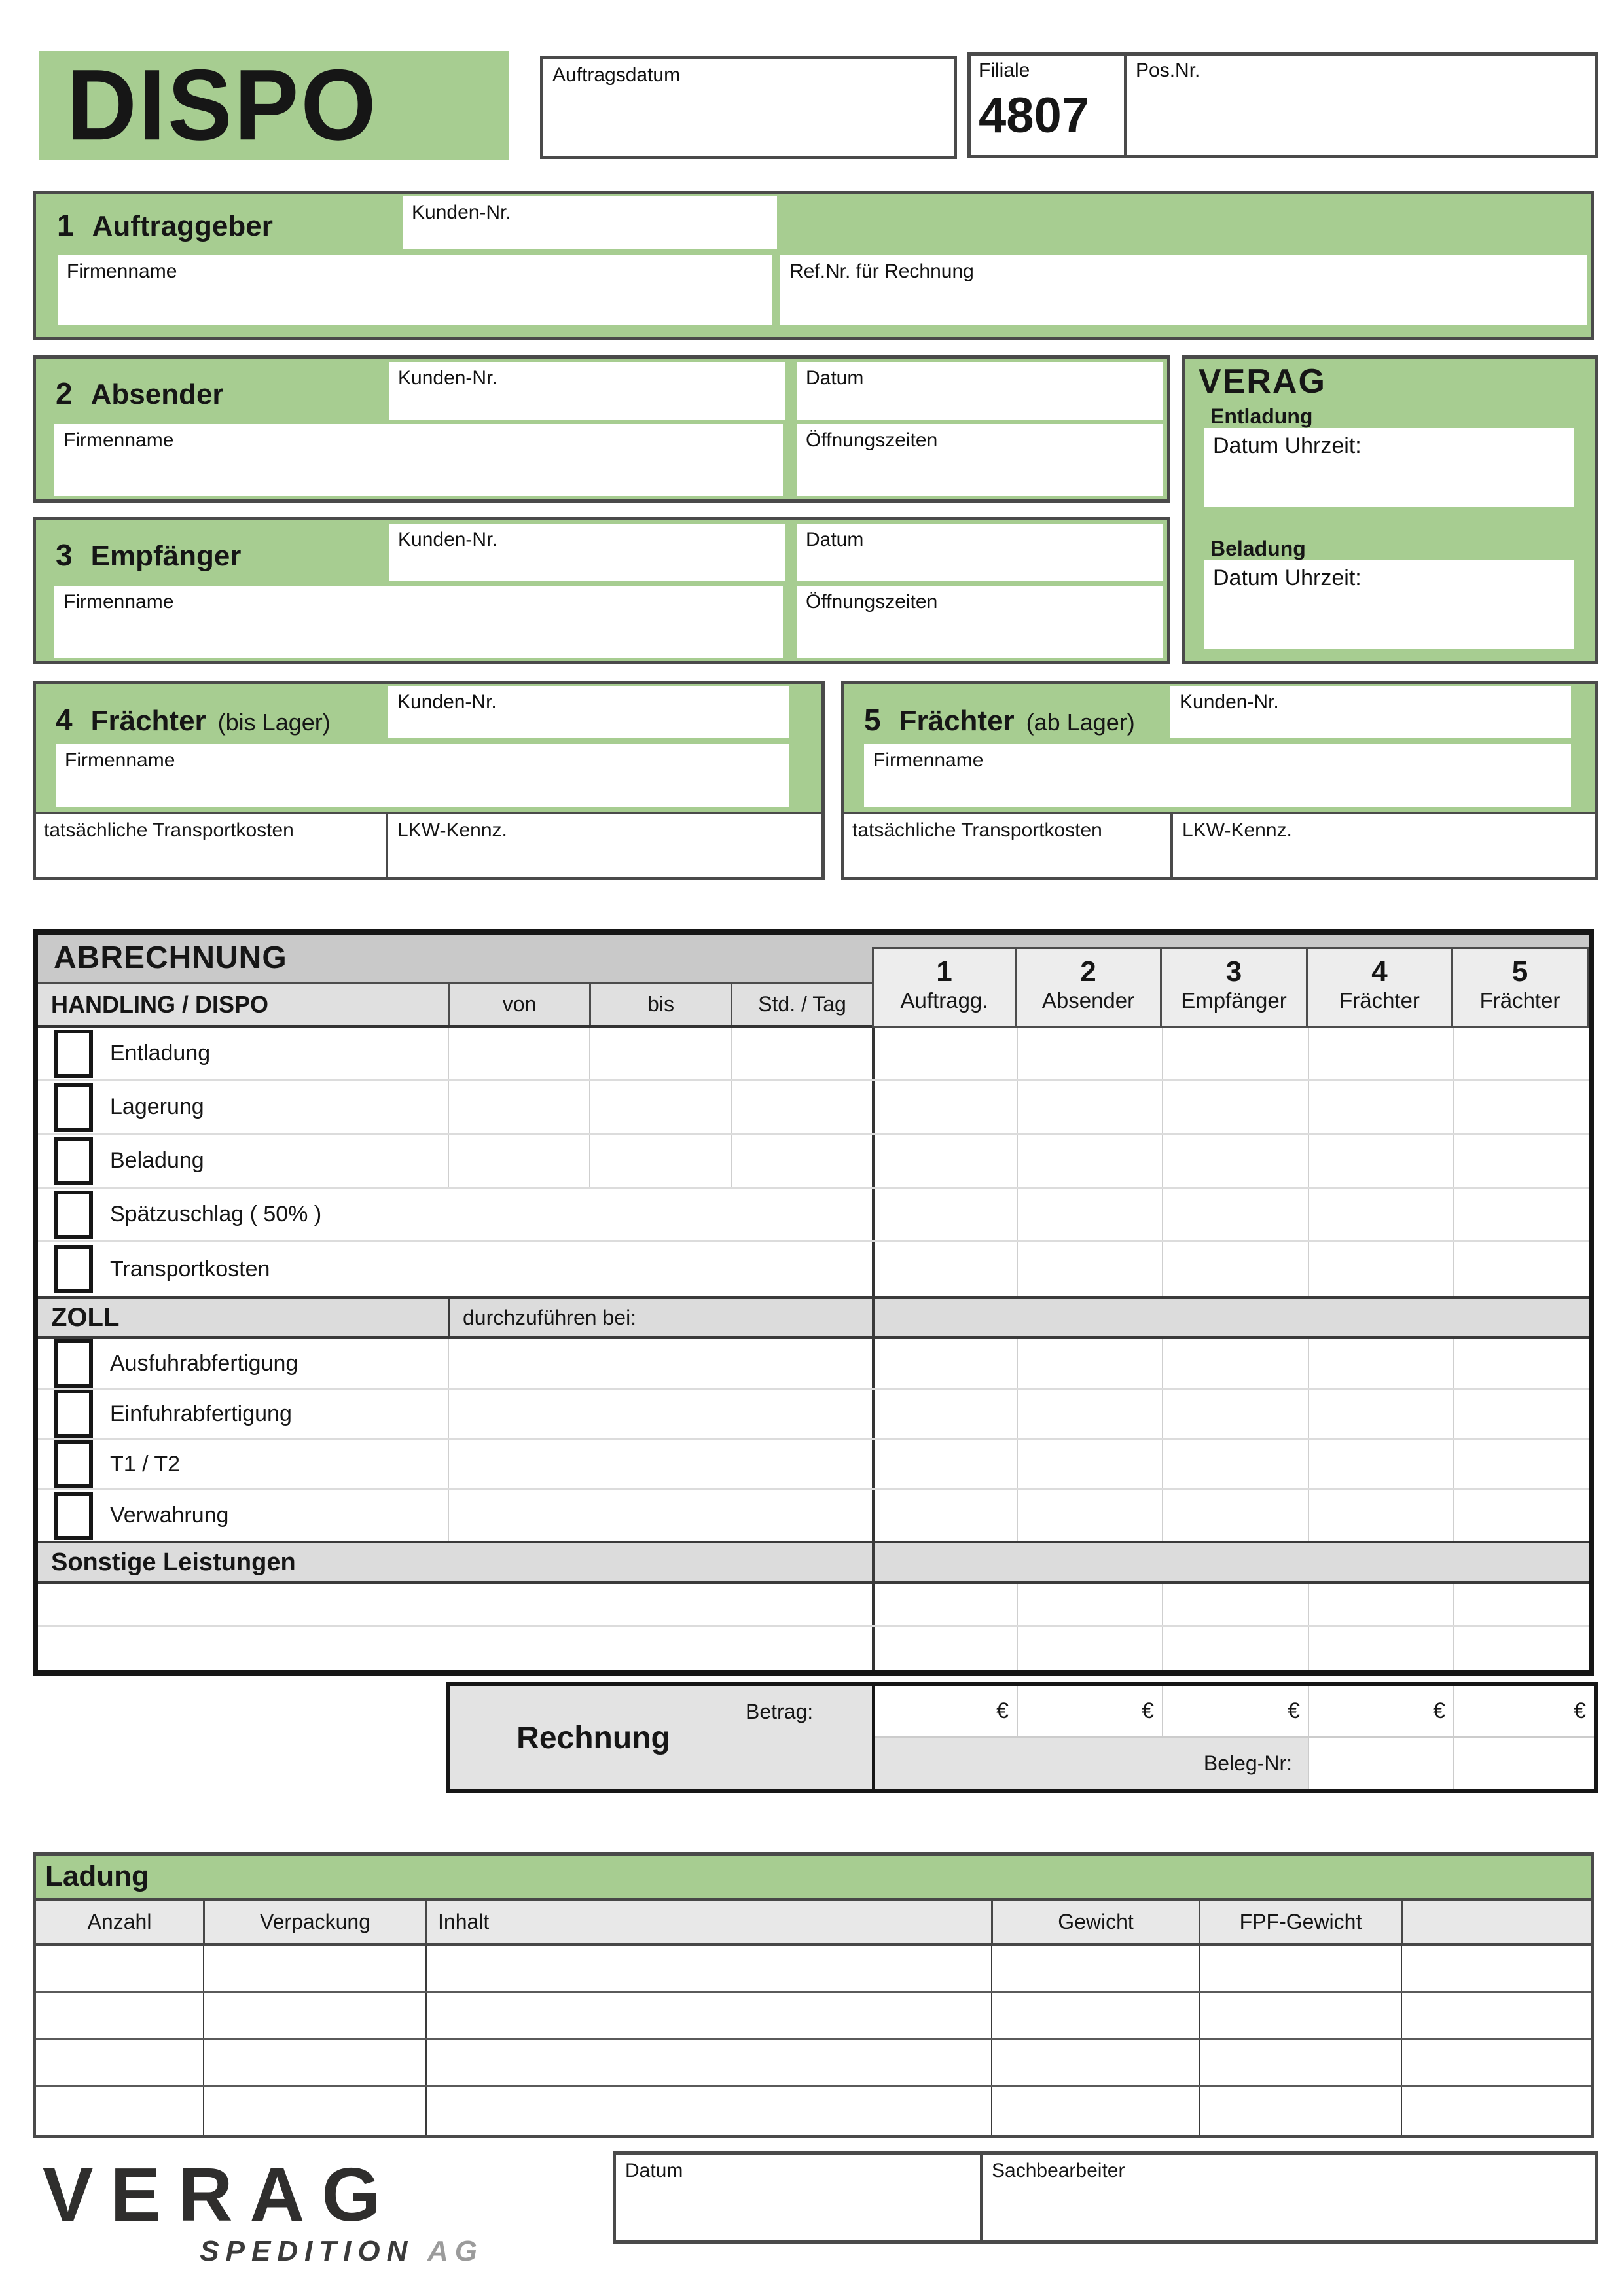 This screenshot has height=2296, width=1624. What do you see at coordinates (1008, 845) in the screenshot?
I see `fraechter-ab-kosten-field: tatsächliche Transportkosten` at bounding box center [1008, 845].